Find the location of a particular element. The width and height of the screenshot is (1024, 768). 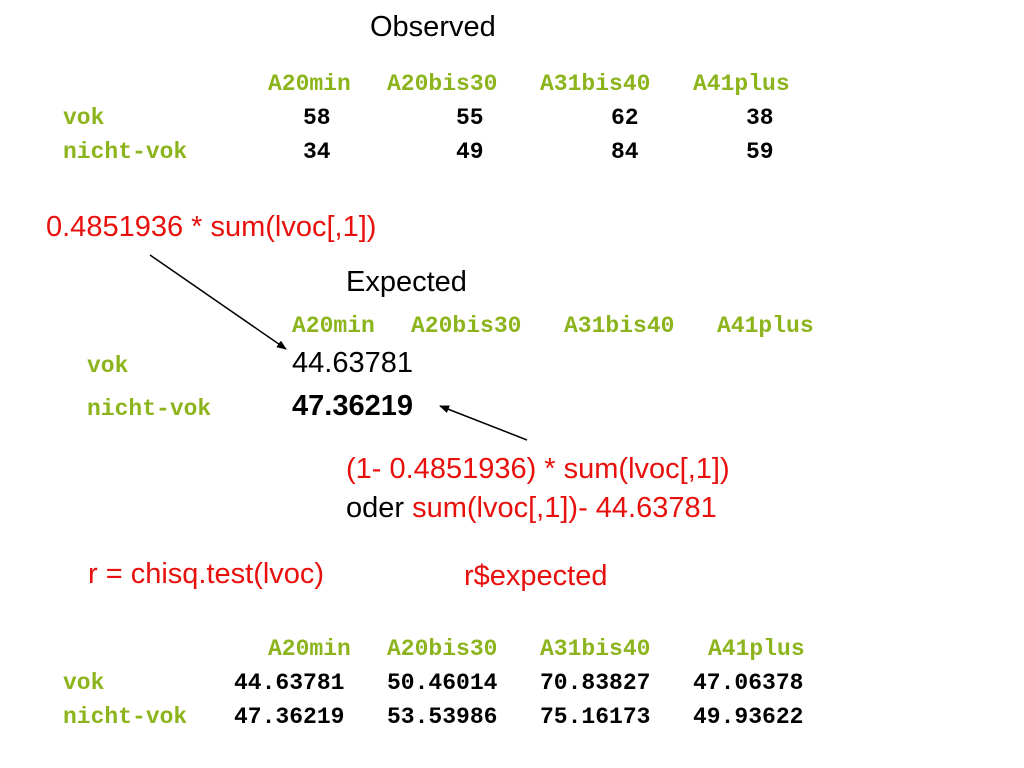

observed-cell: 38 is located at coordinates (760, 118).